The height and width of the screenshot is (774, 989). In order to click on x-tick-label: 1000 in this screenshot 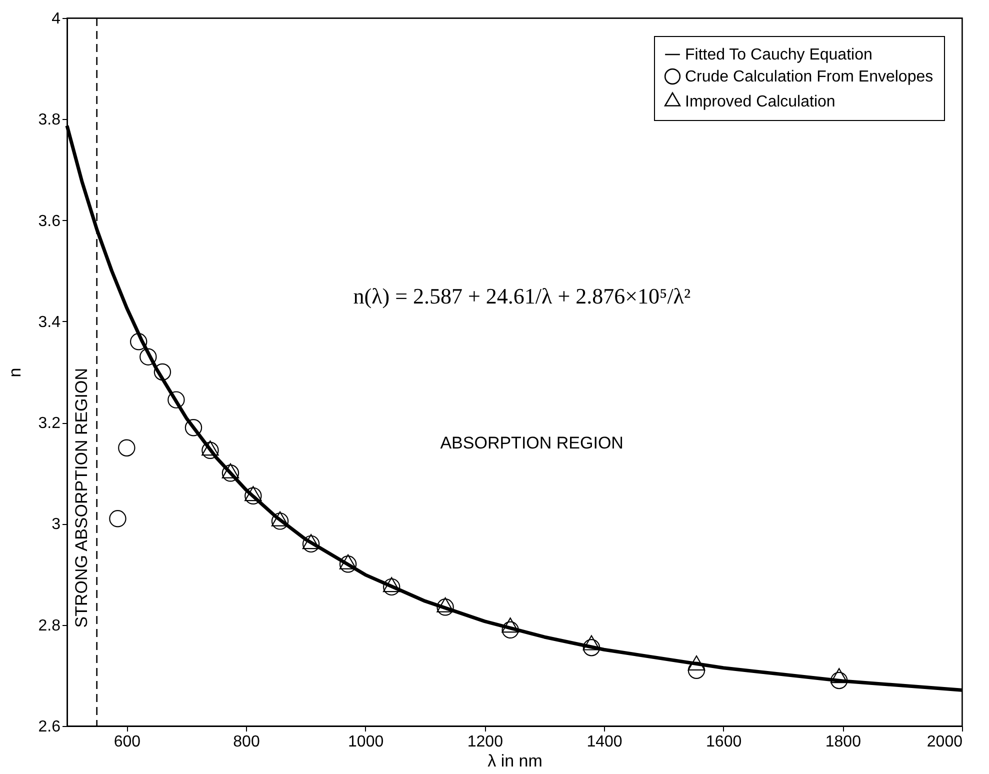, I will do `click(366, 742)`.